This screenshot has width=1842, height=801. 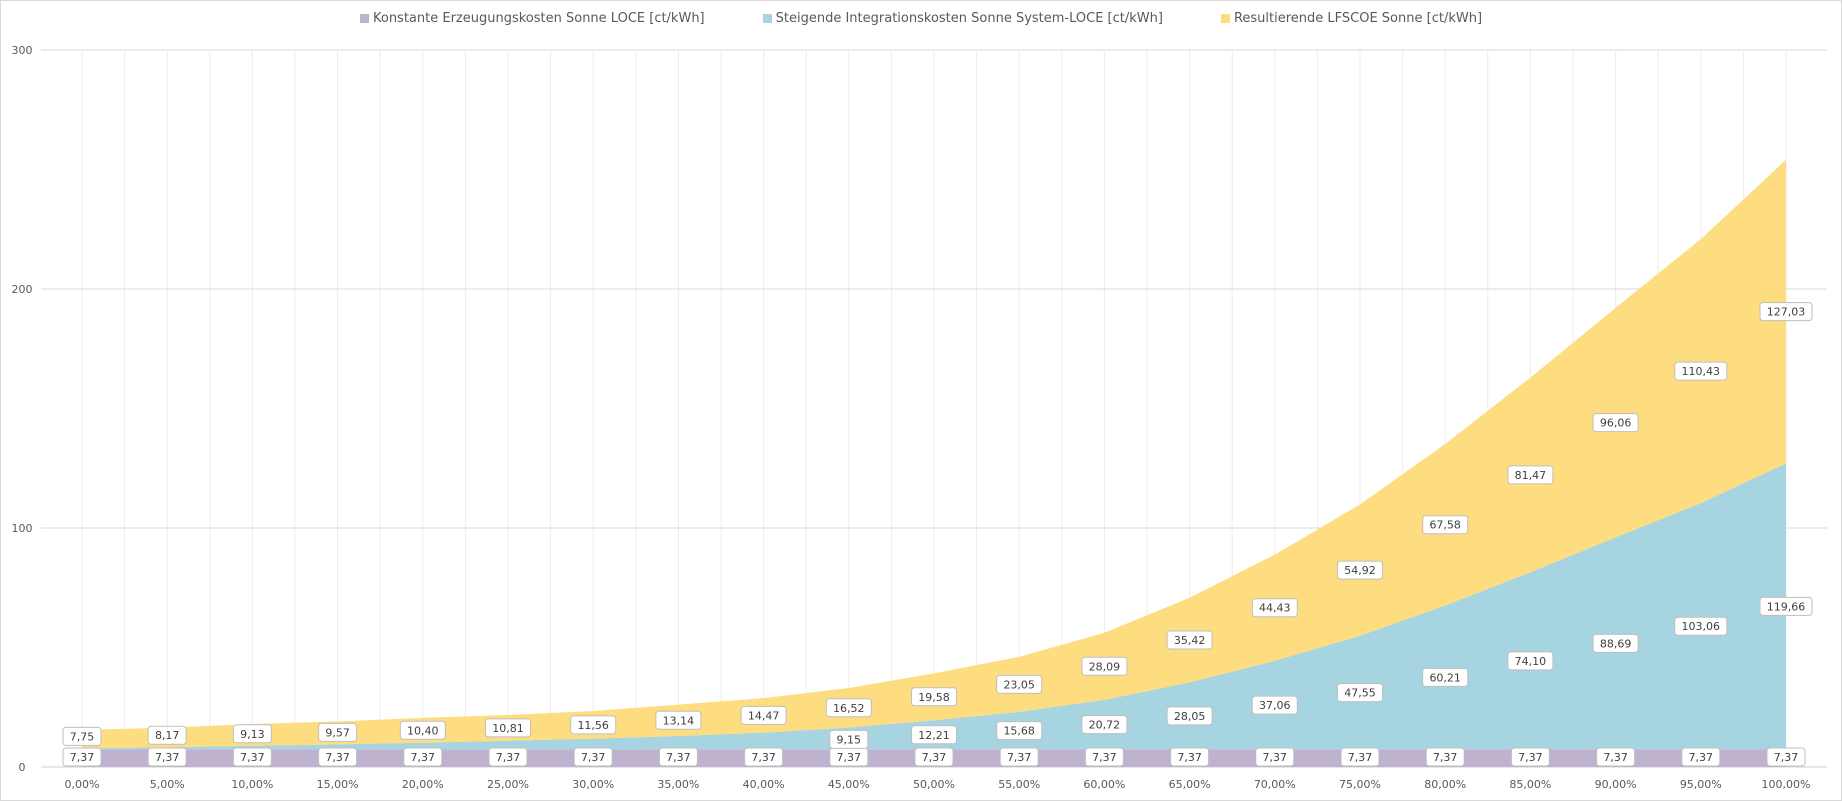 I want to click on data-label: 9,13, so click(x=252, y=734).